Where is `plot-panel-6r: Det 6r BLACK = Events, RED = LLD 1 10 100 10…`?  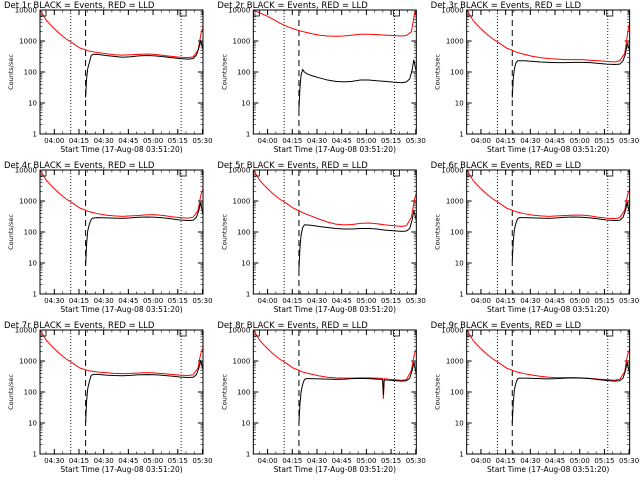
plot-panel-6r: Det 6r BLACK = Events, RED = LLD 1 10 100 10… is located at coordinates (535, 237).